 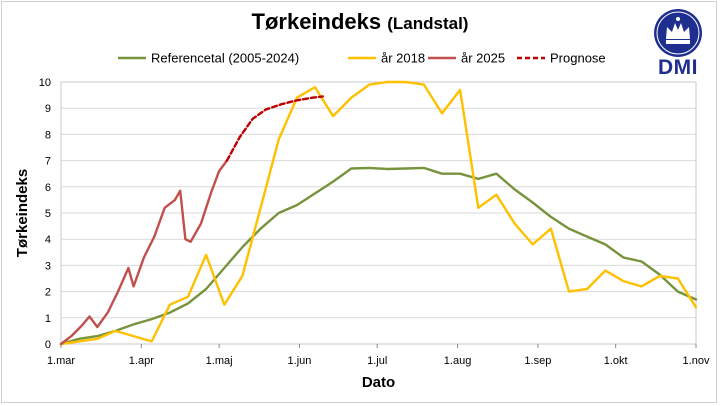 I want to click on chart-title: Tørkeindeks (Landstal), so click(x=360, y=22).